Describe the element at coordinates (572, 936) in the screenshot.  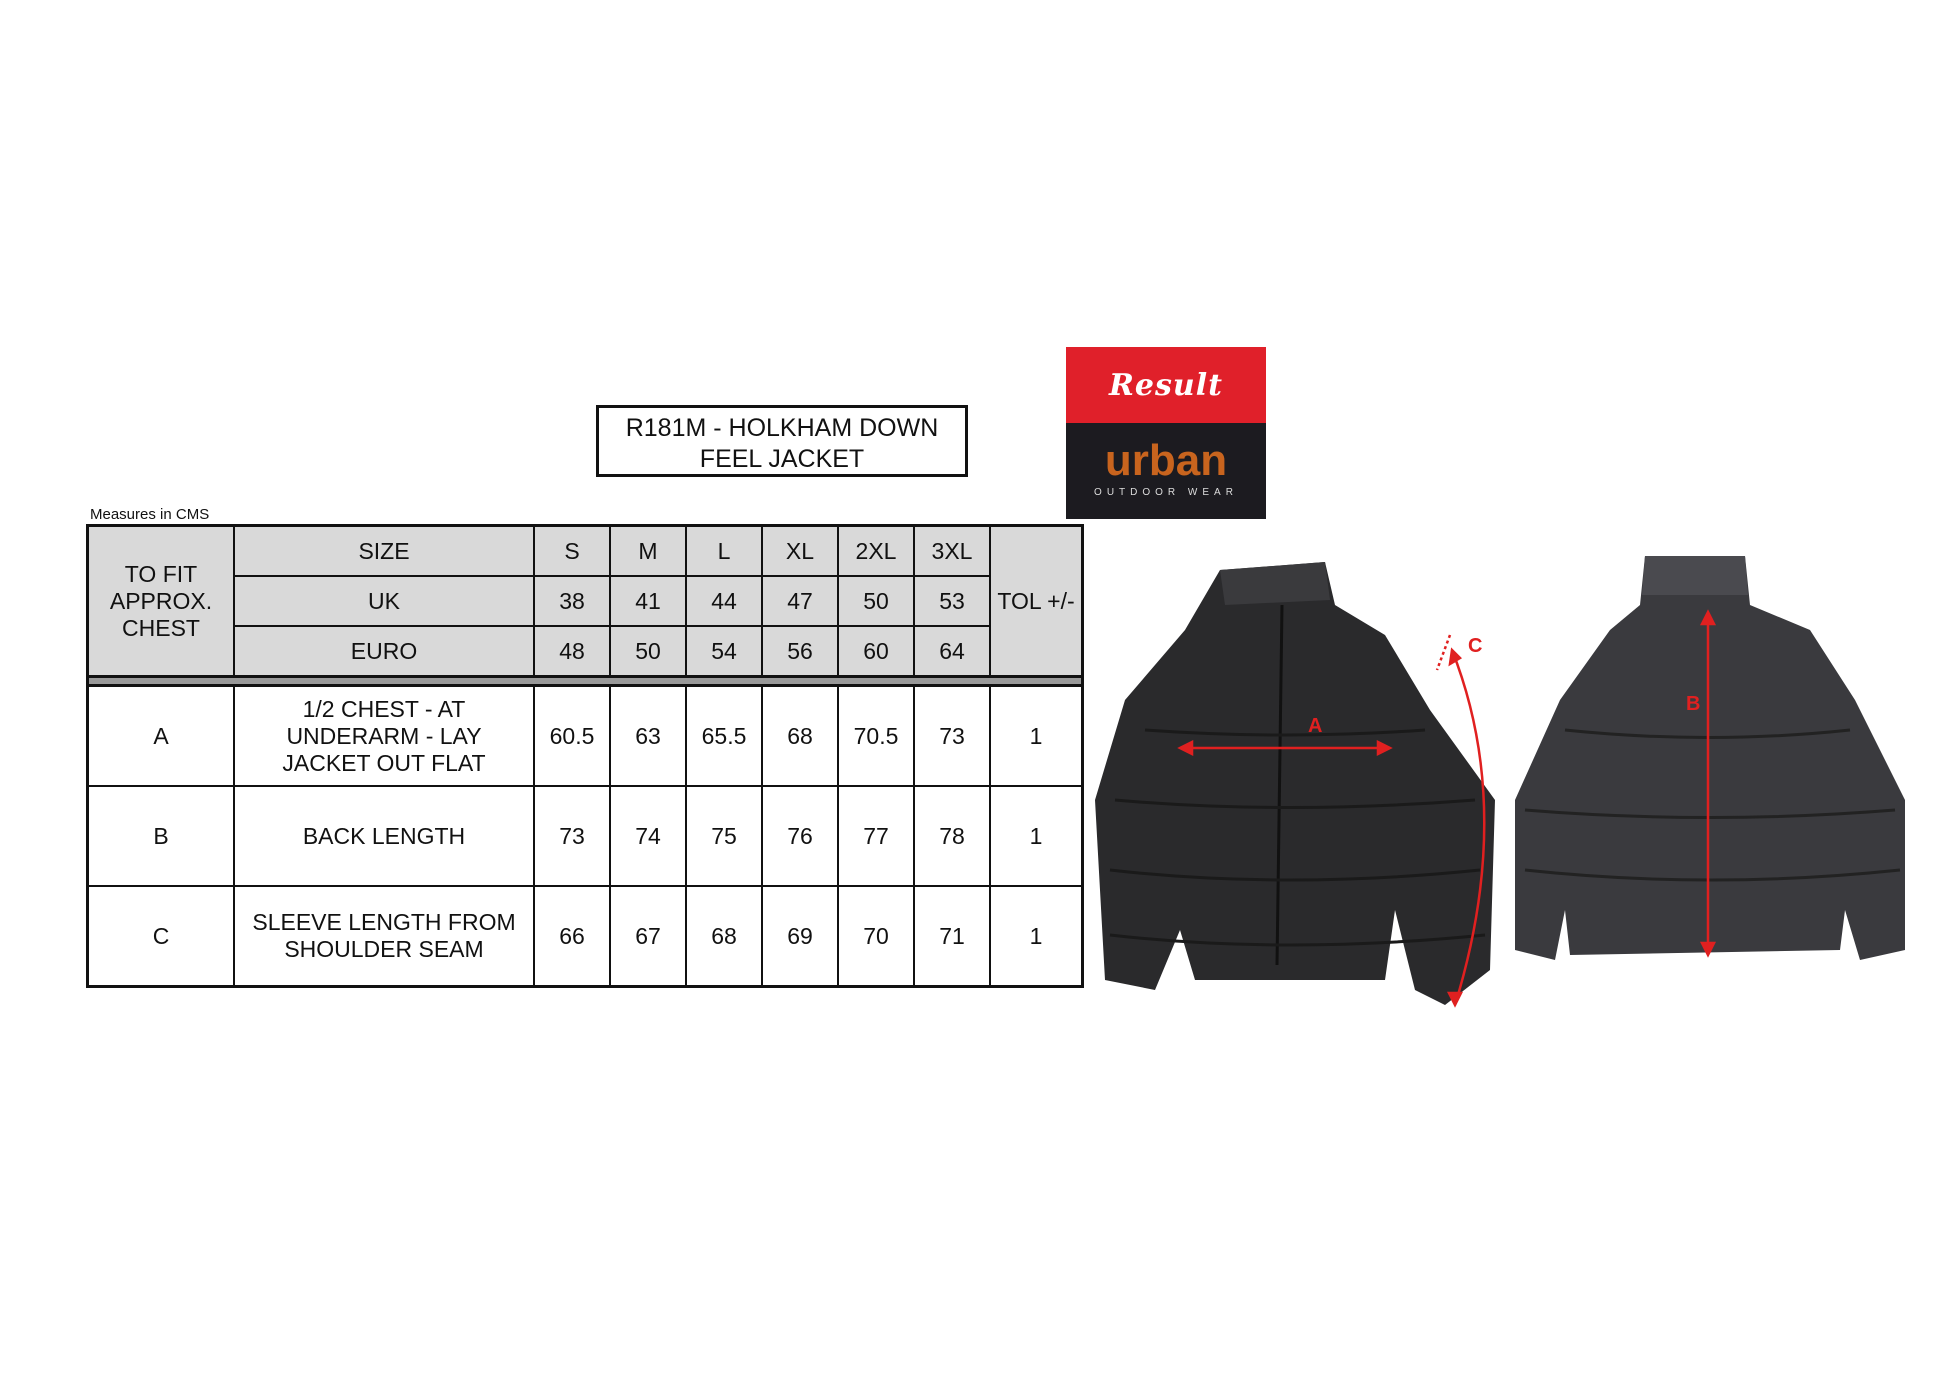
I see `value-cell: 66` at that location.